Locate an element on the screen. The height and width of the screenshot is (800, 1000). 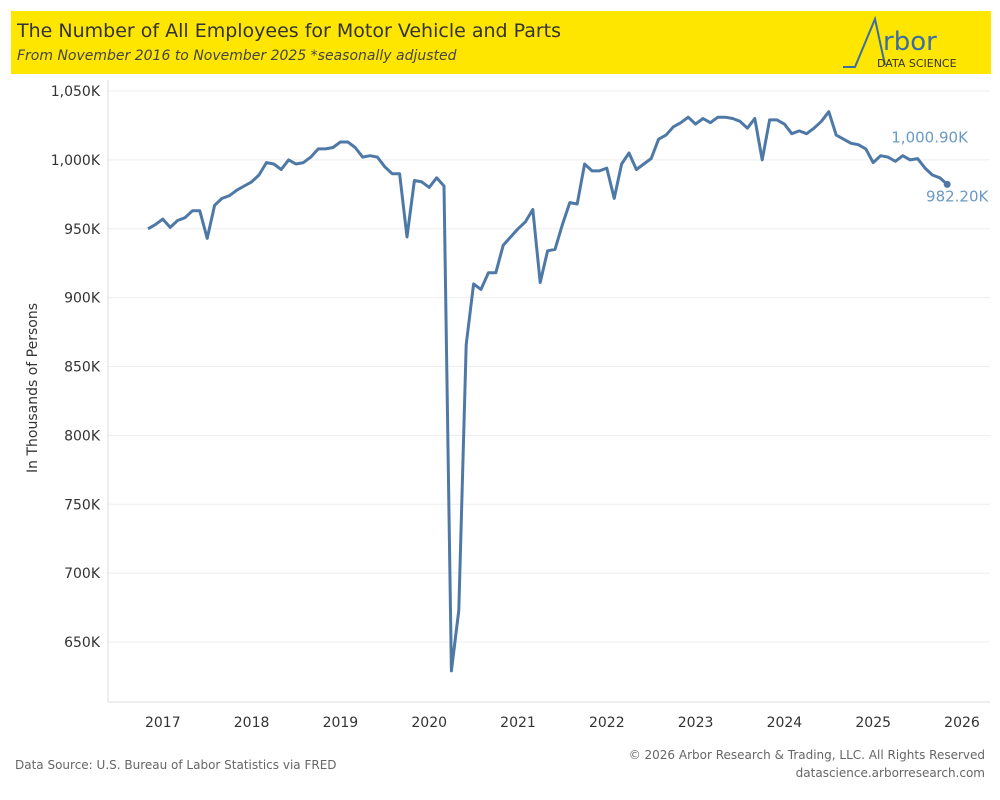
annotation-label: 1,000.90K is located at coordinates (930, 138).